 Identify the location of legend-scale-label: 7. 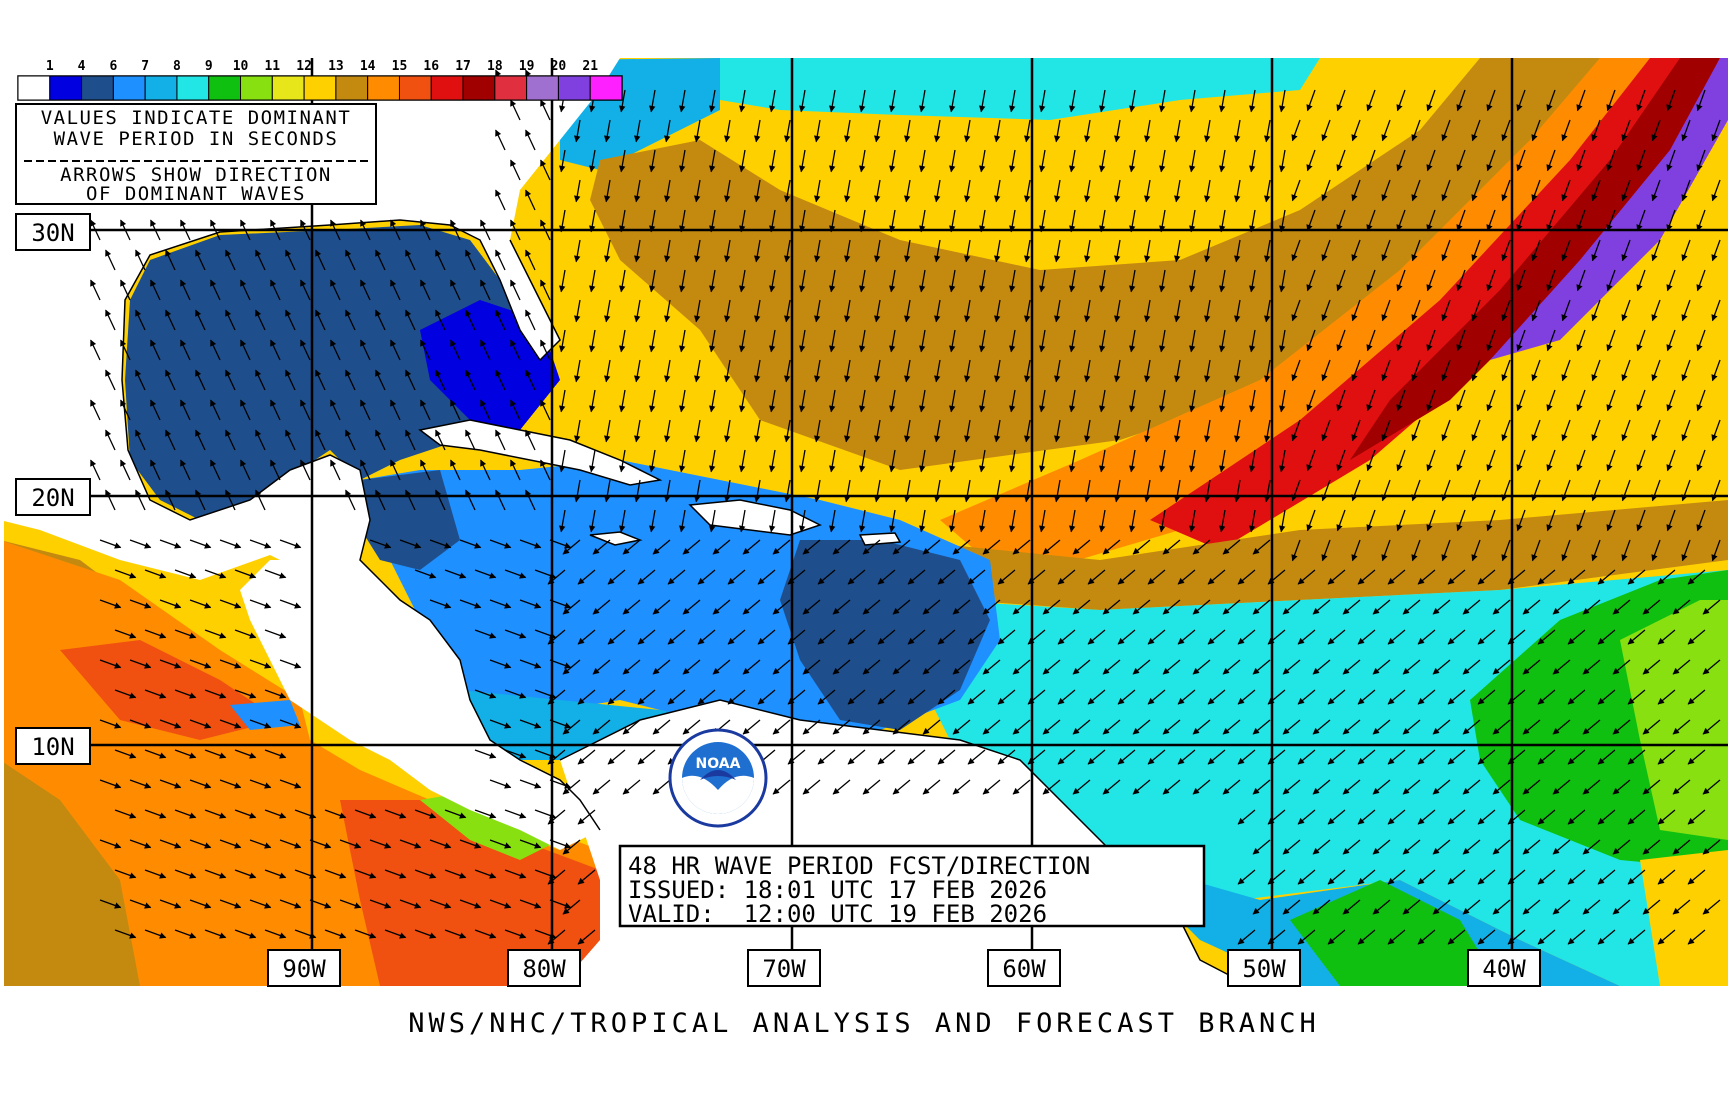
(145, 66).